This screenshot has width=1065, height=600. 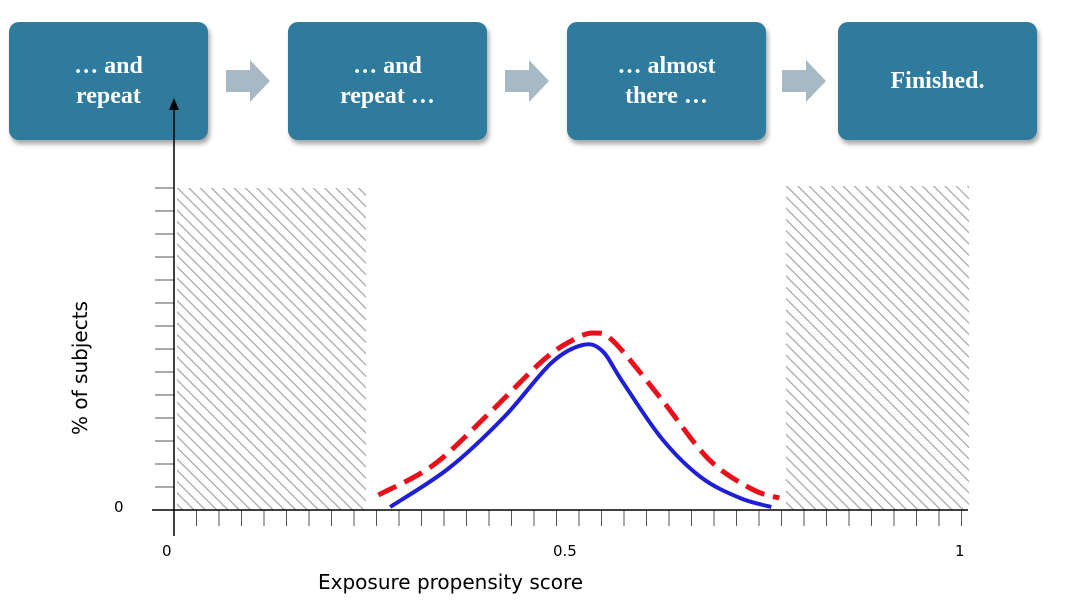 I want to click on x-tick-label-0: 0, so click(x=167, y=551).